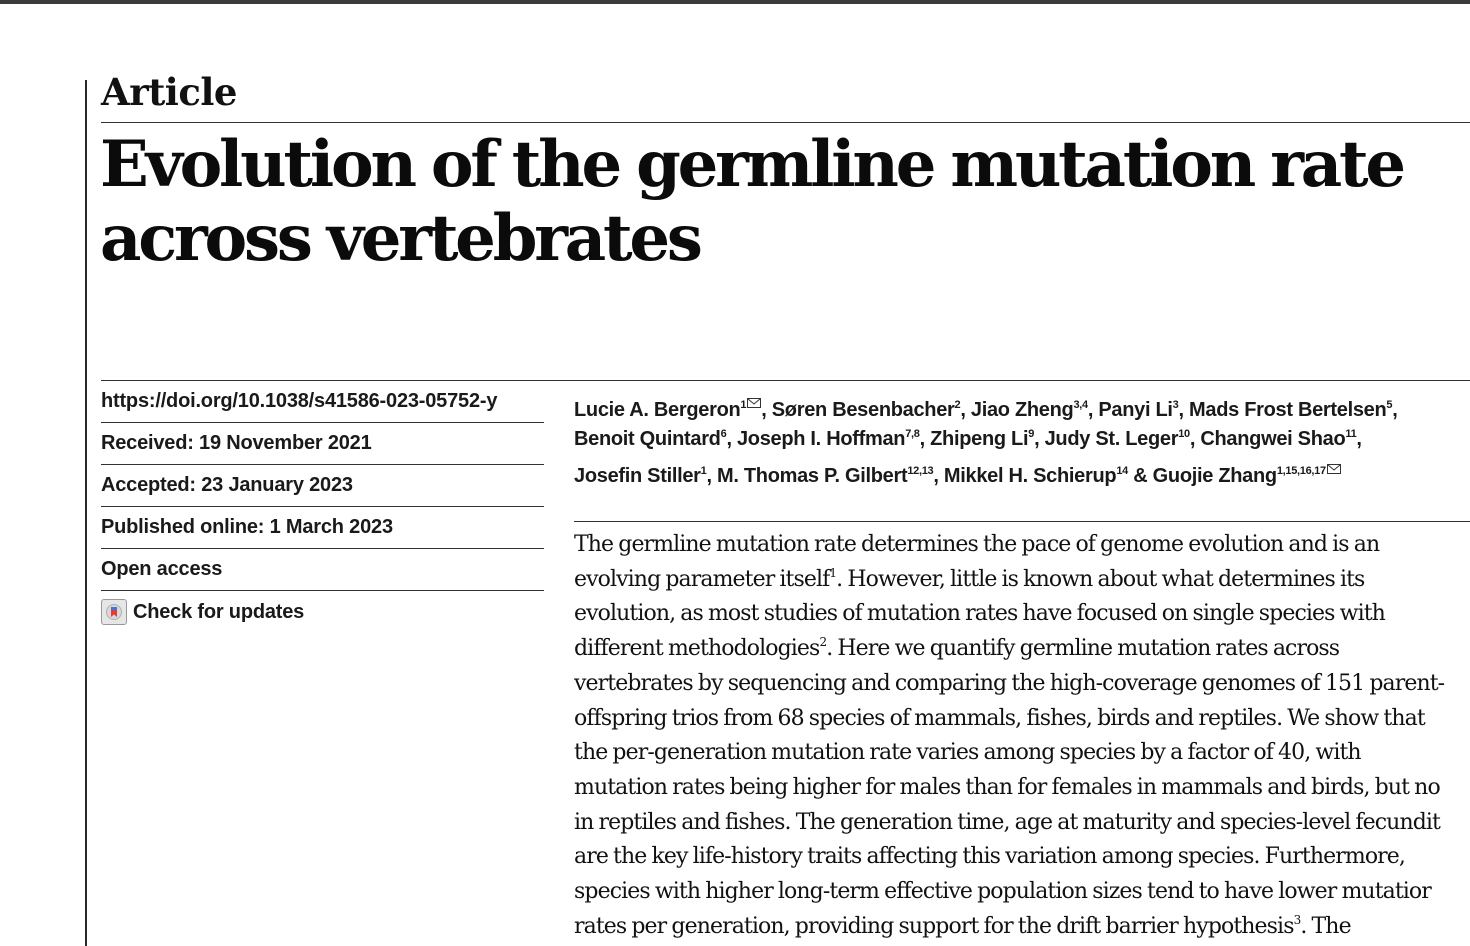  What do you see at coordinates (322, 528) in the screenshot?
I see `published-date: Published online: 1 March 2023` at bounding box center [322, 528].